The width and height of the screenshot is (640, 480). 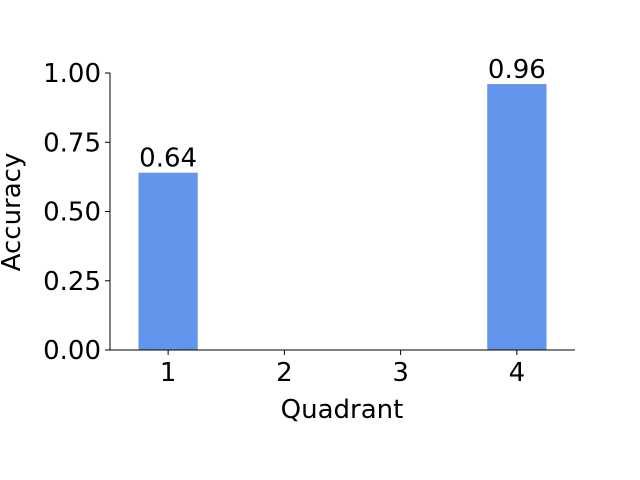 What do you see at coordinates (72, 351) in the screenshot?
I see `y-tick-label: 0.00` at bounding box center [72, 351].